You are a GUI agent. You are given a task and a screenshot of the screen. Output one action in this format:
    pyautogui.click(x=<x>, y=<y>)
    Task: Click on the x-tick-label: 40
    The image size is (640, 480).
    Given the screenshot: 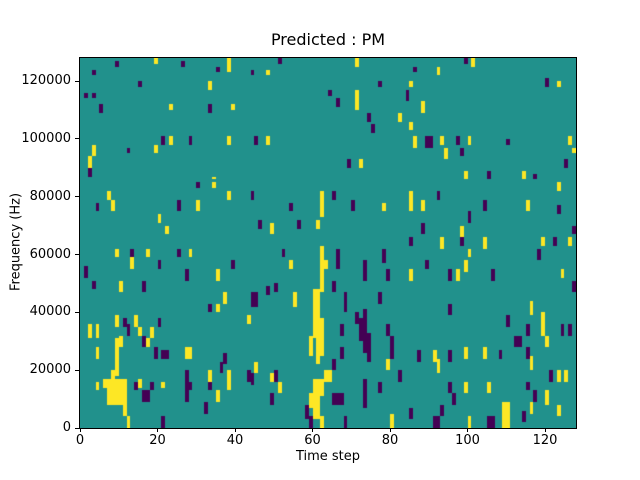 What is the action you would take?
    pyautogui.click(x=235, y=440)
    